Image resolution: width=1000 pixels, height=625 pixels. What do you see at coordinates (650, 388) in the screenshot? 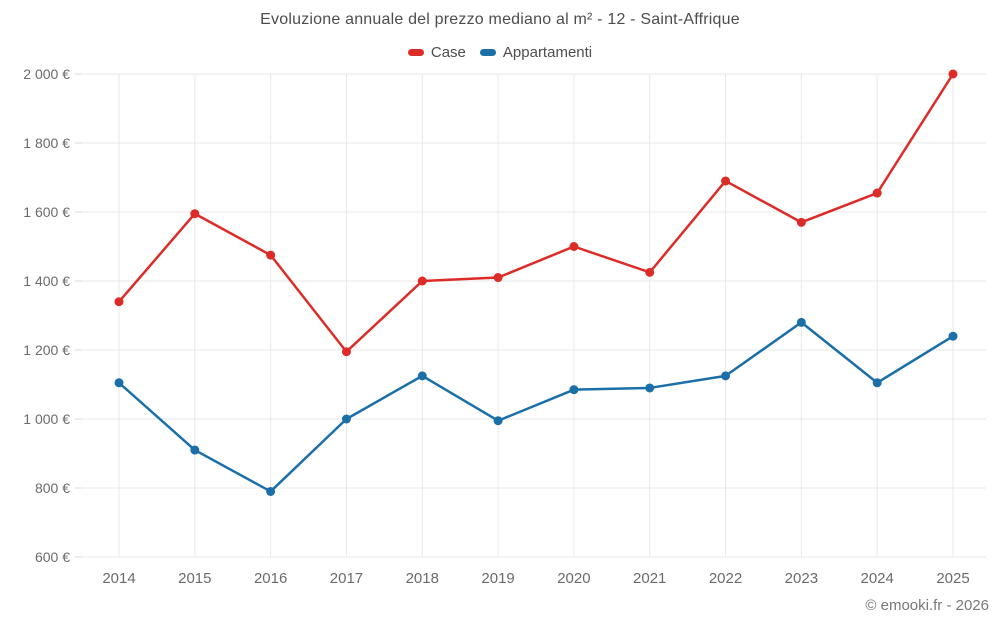
I see `series-point-appartamenti-2021` at bounding box center [650, 388].